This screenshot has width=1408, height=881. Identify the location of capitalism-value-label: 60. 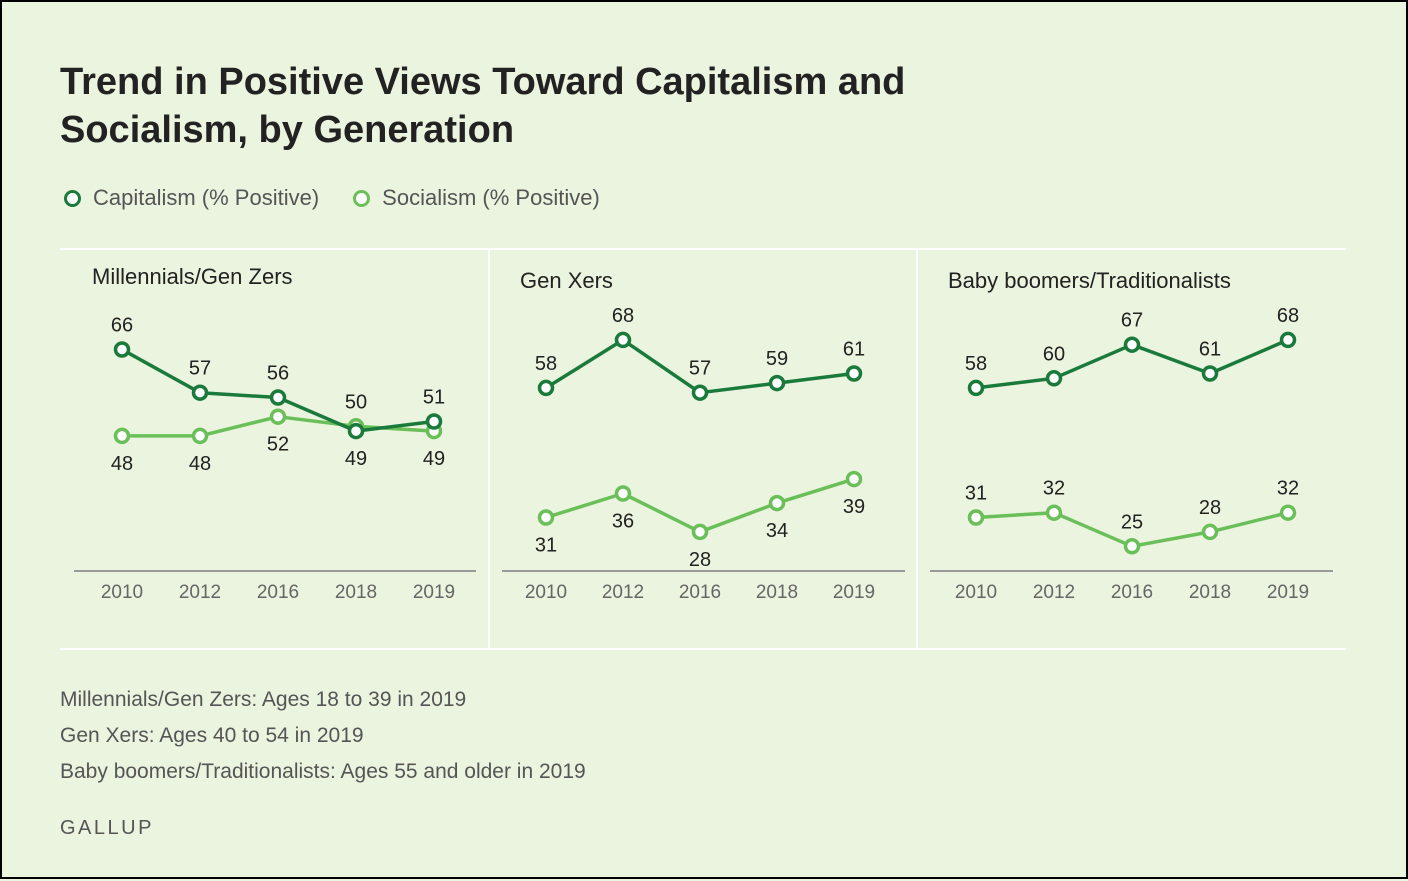
(1054, 354).